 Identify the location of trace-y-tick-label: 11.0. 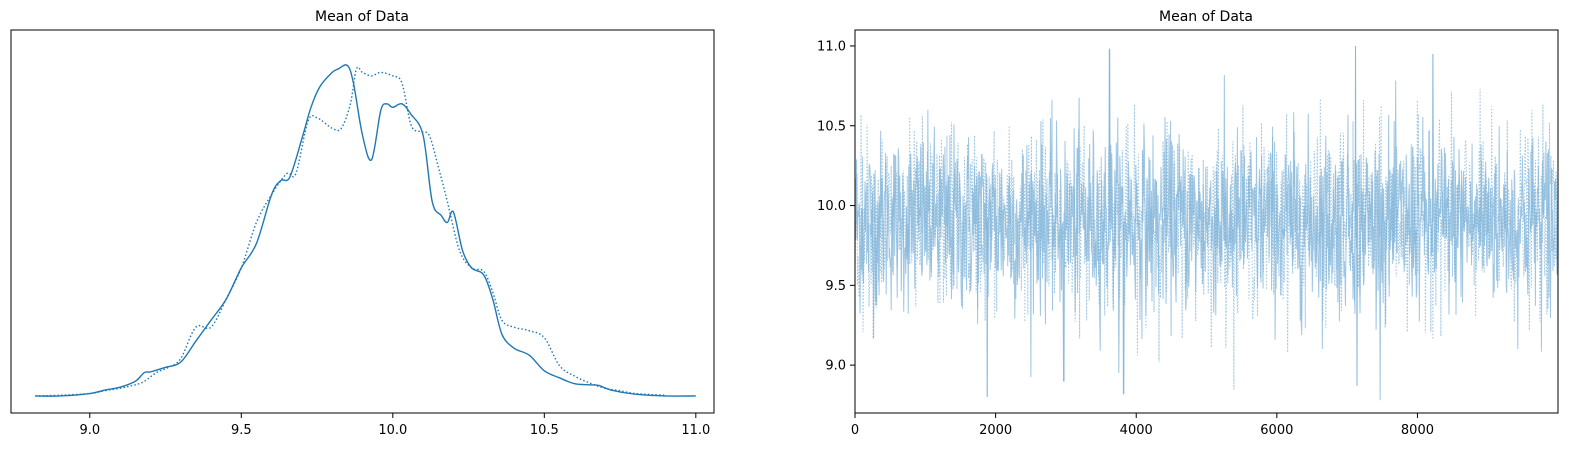
(831, 46).